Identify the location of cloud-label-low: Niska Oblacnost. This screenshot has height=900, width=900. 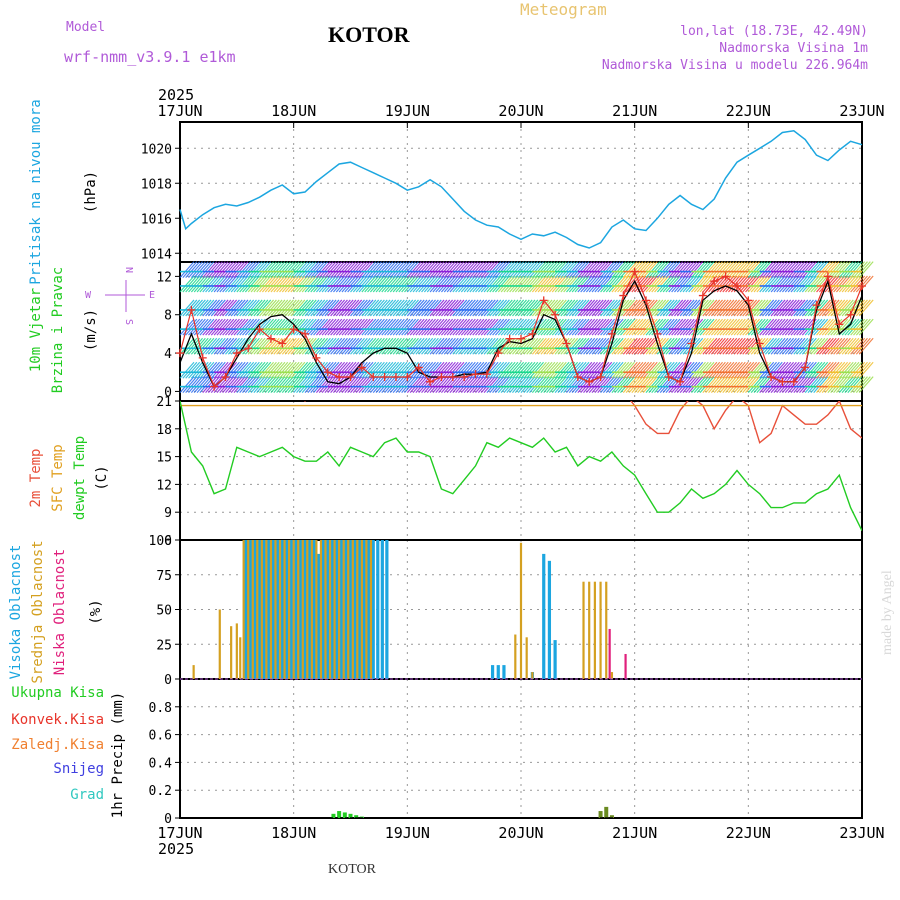
(60, 612).